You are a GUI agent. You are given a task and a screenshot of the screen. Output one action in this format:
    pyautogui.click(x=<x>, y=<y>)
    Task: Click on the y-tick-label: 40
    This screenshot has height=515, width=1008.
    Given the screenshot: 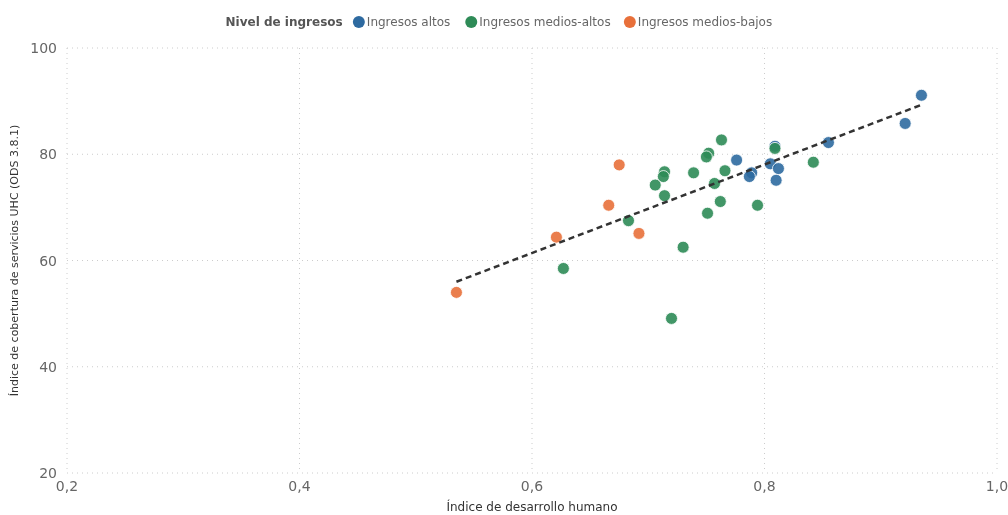 What is the action you would take?
    pyautogui.click(x=48, y=366)
    